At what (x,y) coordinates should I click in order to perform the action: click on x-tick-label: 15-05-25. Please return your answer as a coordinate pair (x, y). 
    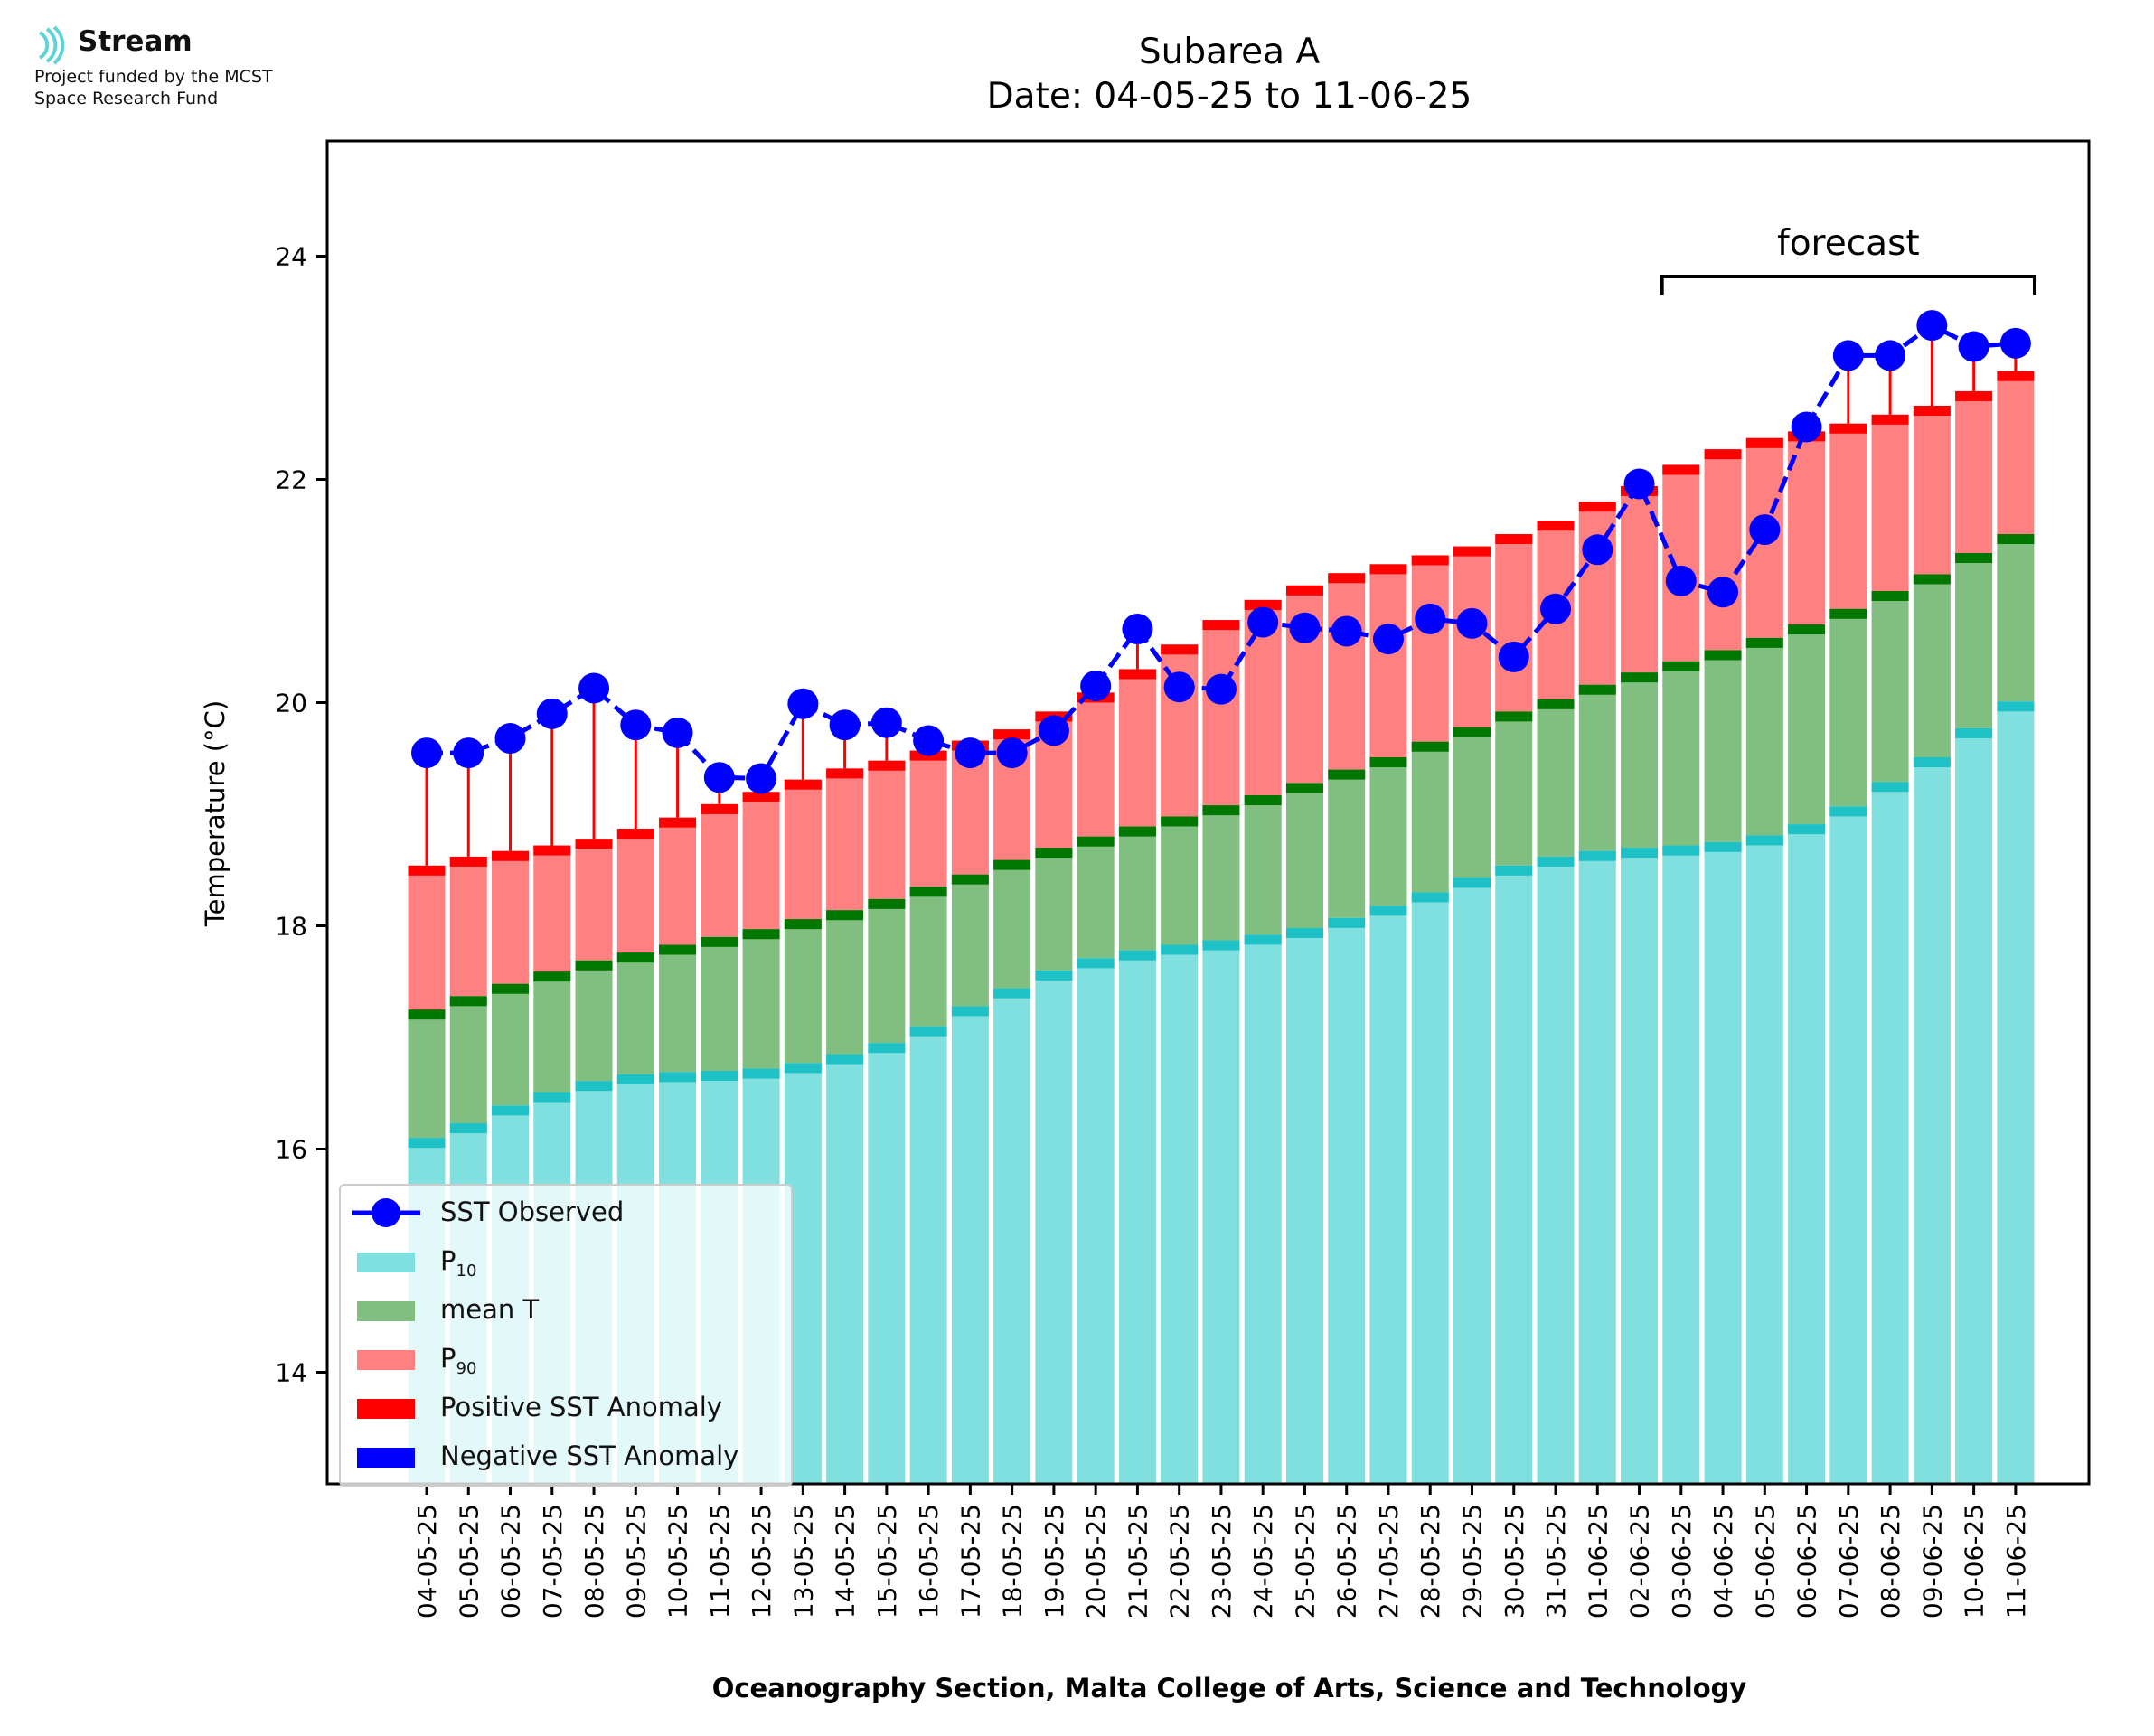
    Looking at the image, I should click on (887, 1562).